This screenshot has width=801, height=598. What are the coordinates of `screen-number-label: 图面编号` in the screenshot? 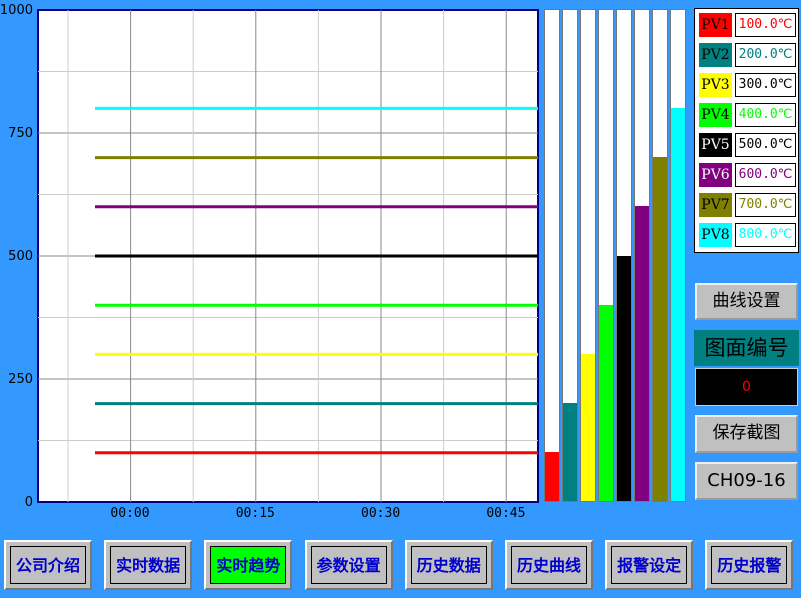 It's located at (746, 348).